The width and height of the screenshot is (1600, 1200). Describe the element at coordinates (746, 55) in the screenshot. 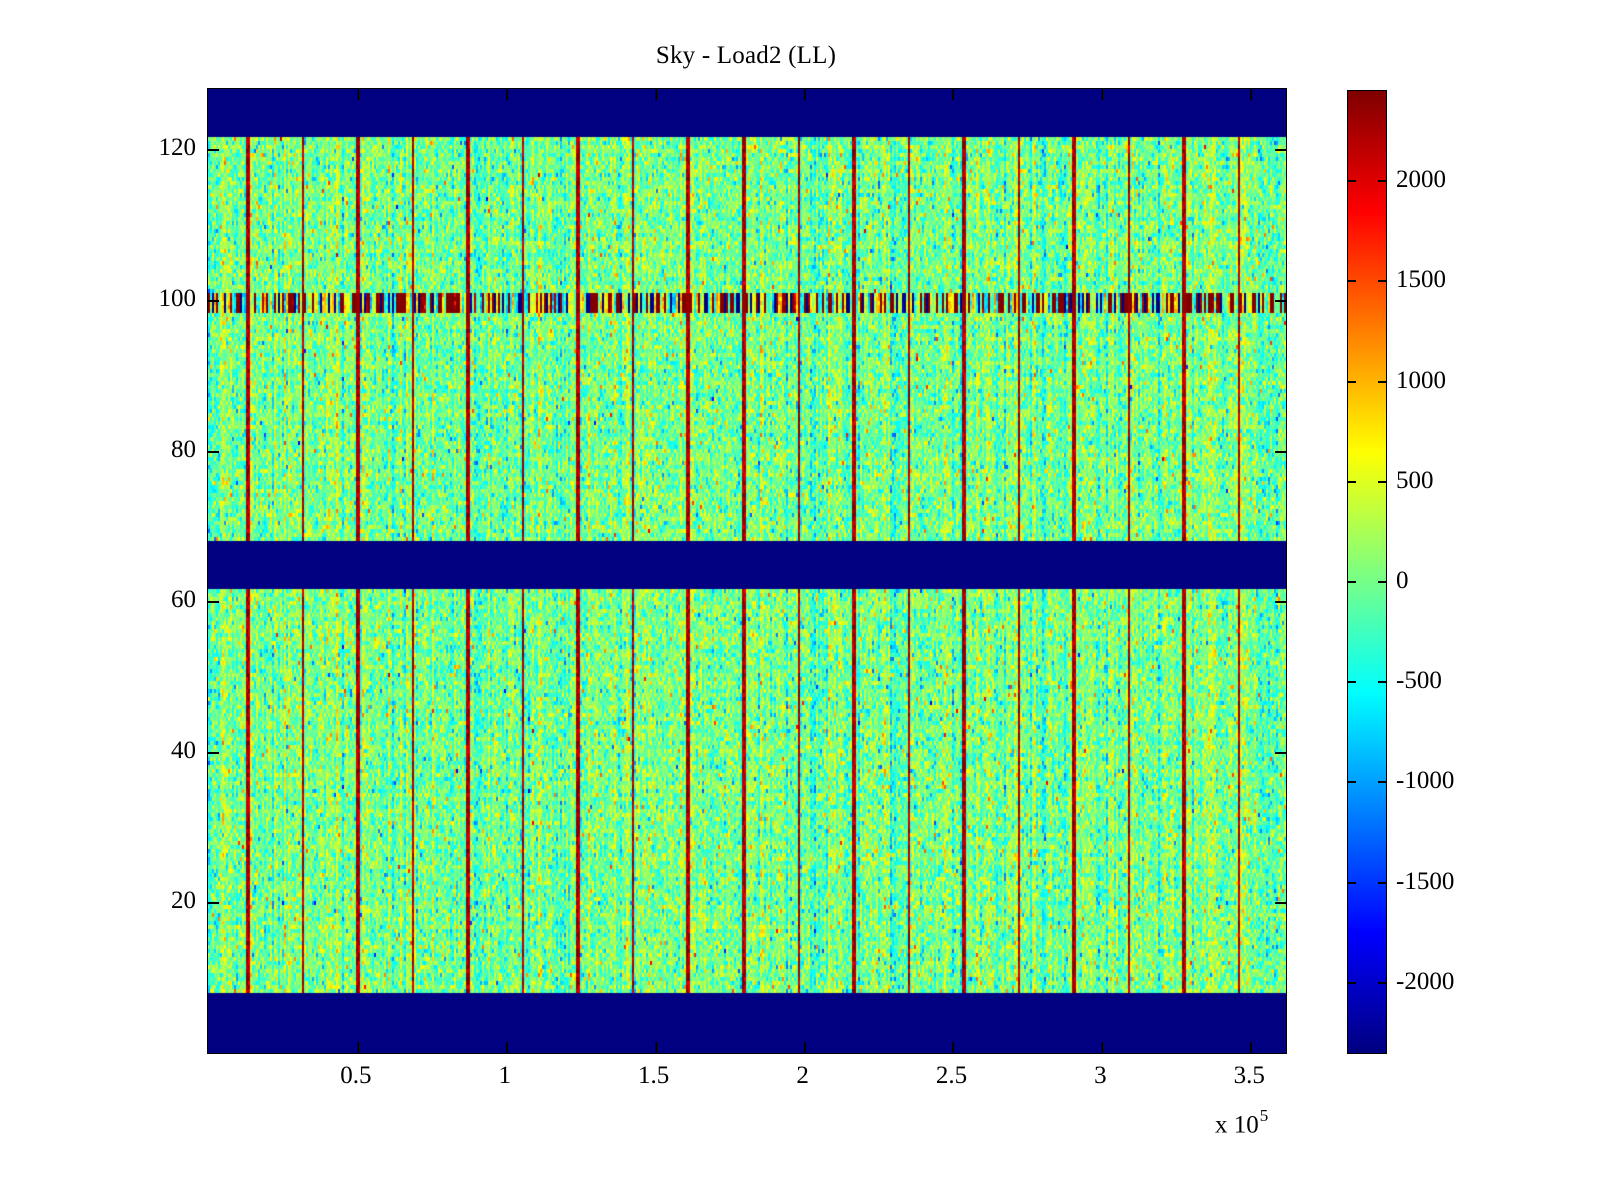

I see `page-title: Sky - Load2 (LL)` at that location.